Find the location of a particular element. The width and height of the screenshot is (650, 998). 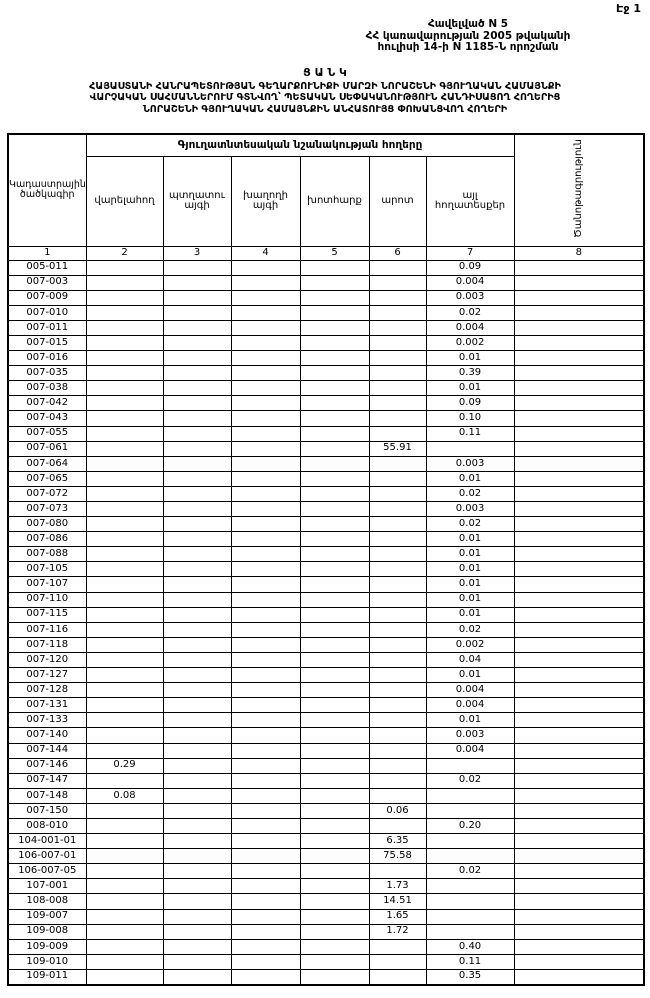

area-value-cell: 0.35 is located at coordinates (470, 977).